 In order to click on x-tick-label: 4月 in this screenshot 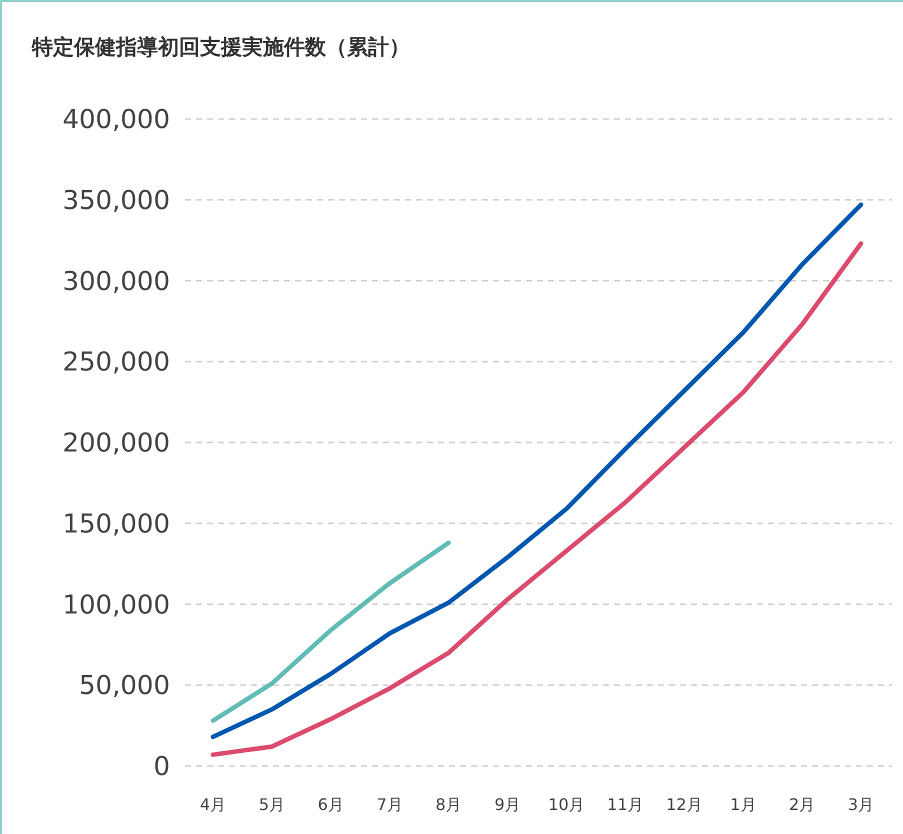, I will do `click(213, 804)`.